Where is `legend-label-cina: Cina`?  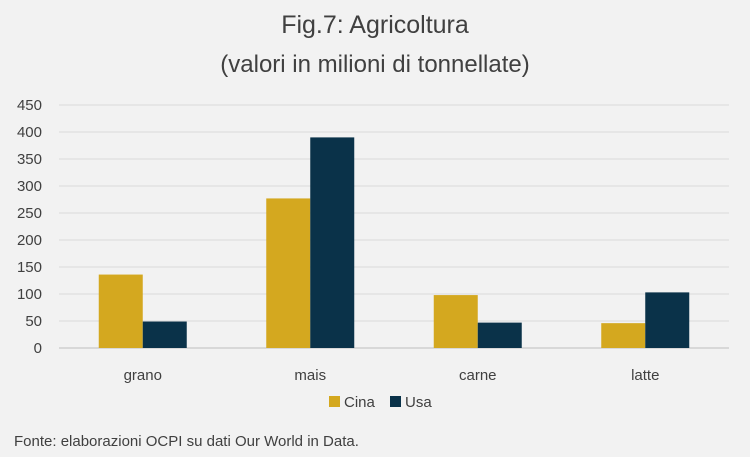
legend-label-cina: Cina is located at coordinates (360, 402).